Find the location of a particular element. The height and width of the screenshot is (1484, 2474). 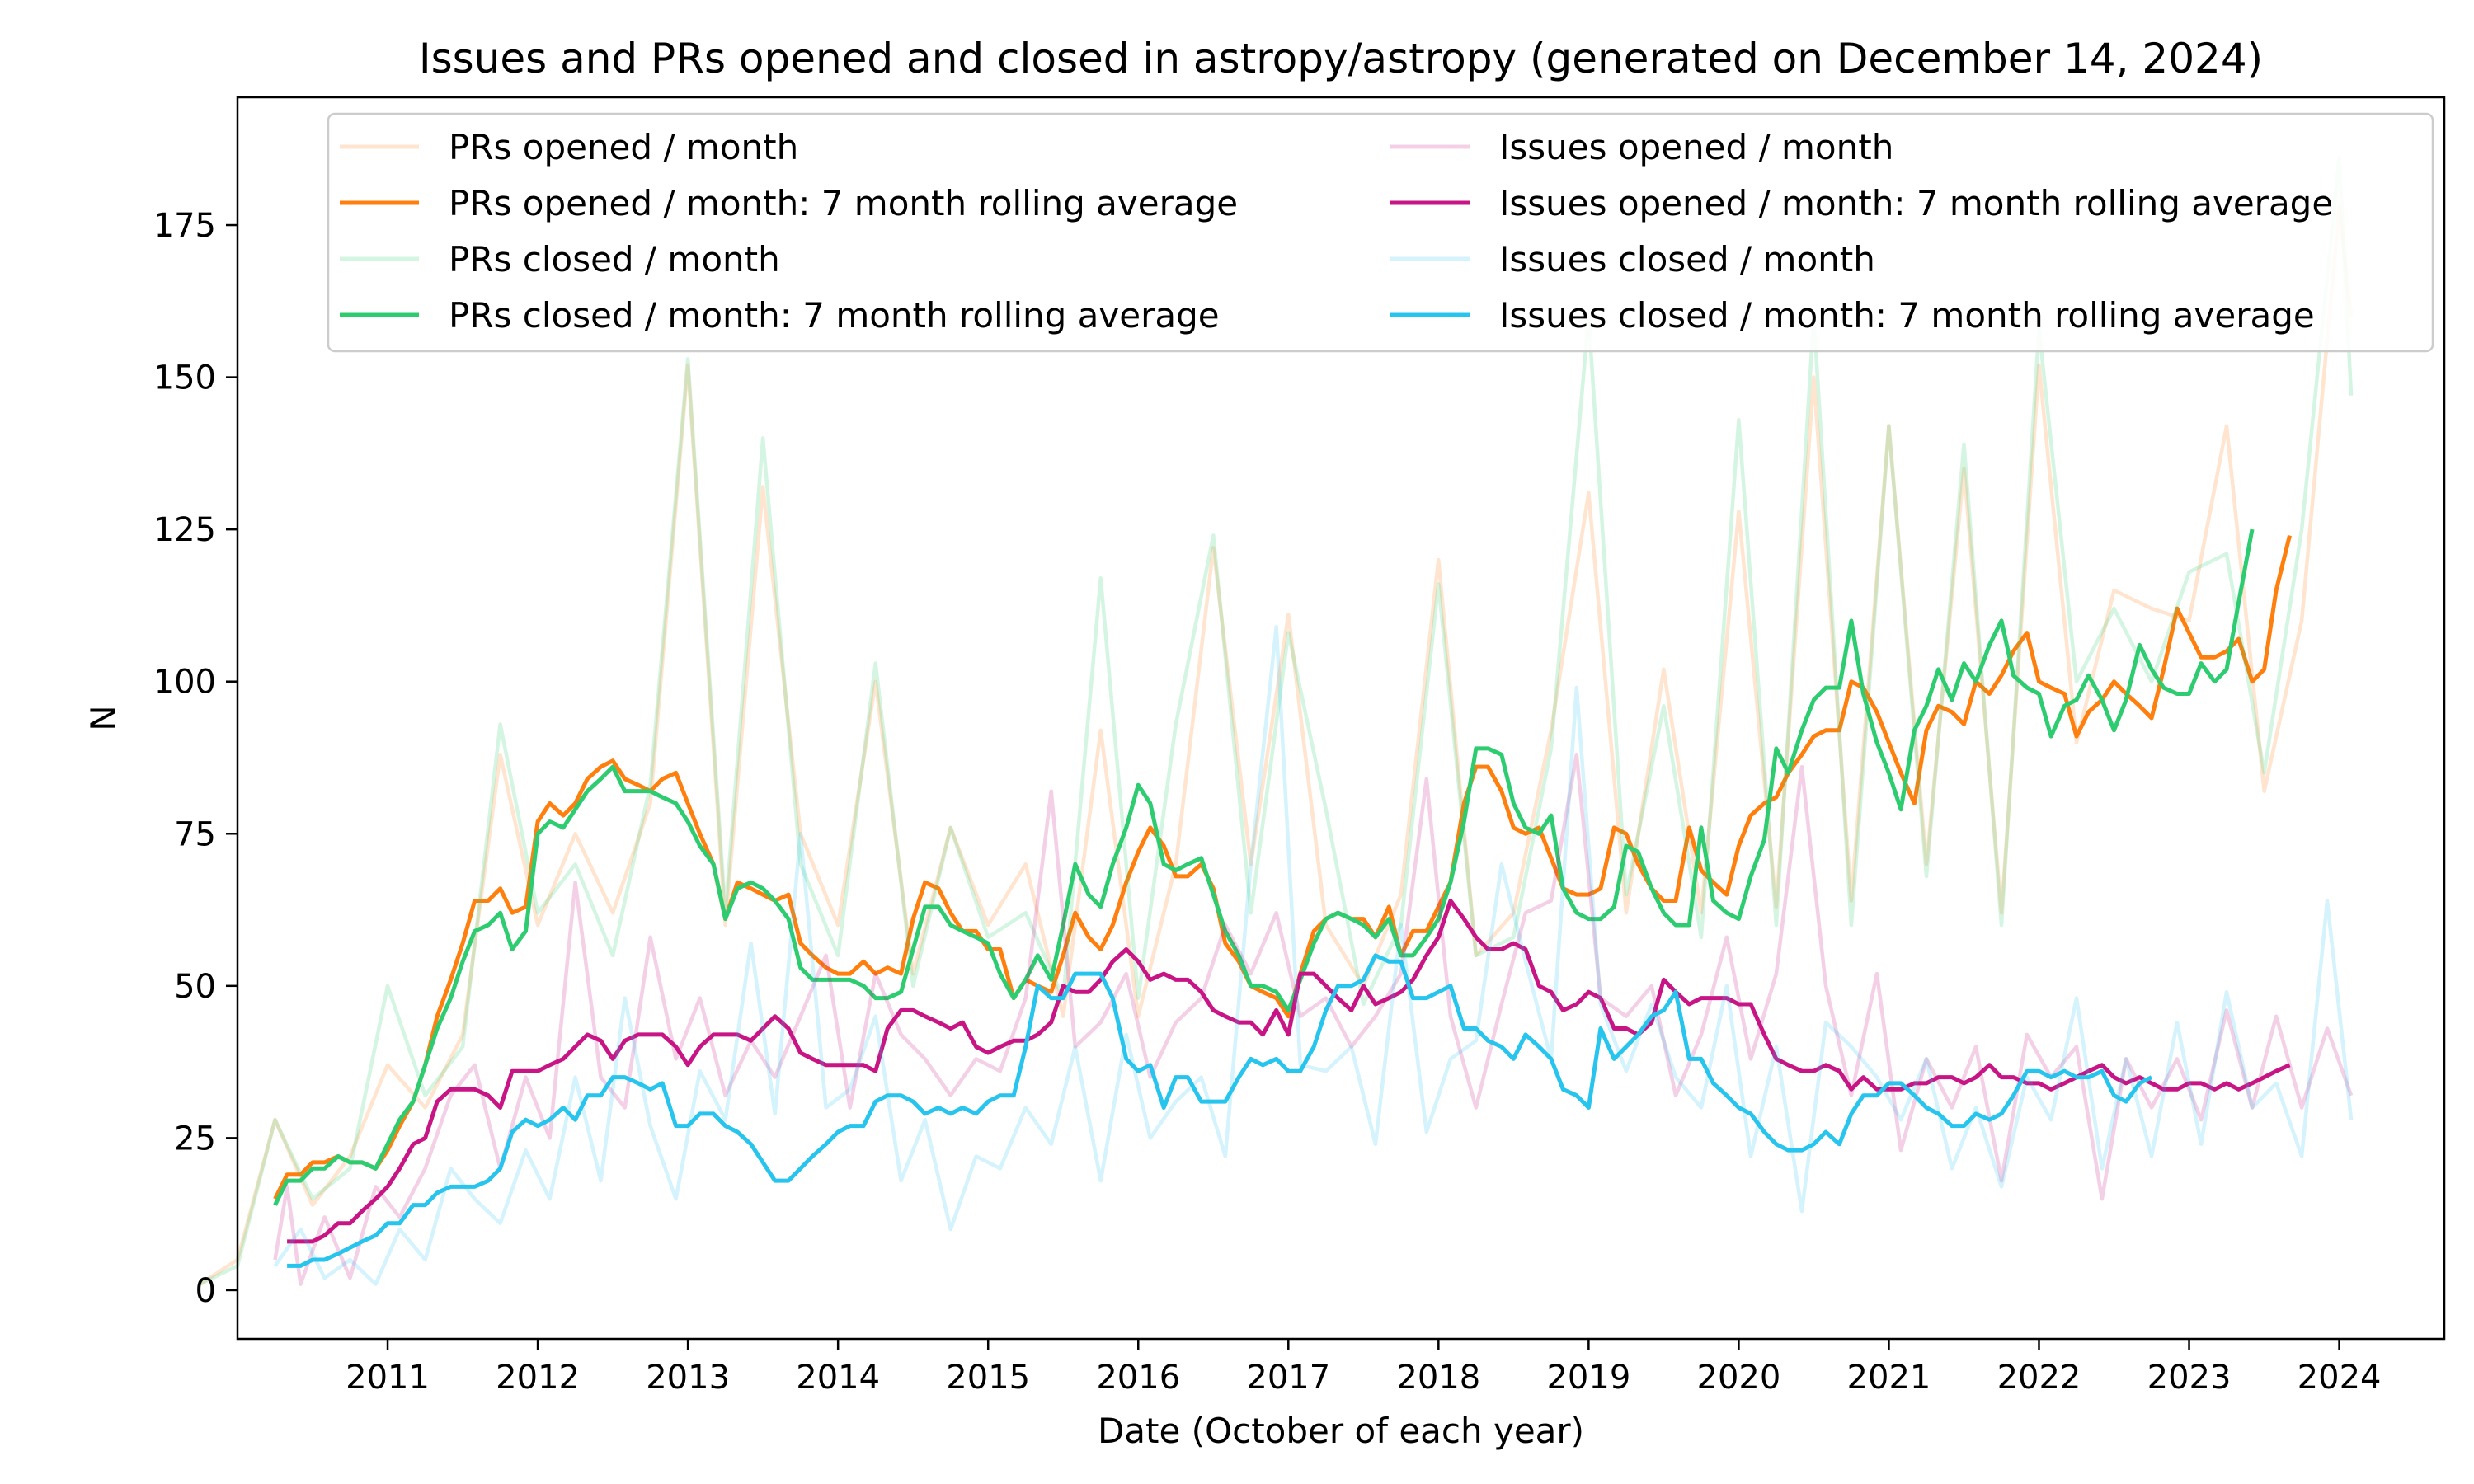

x-tick-label: 2012 is located at coordinates (538, 1378).